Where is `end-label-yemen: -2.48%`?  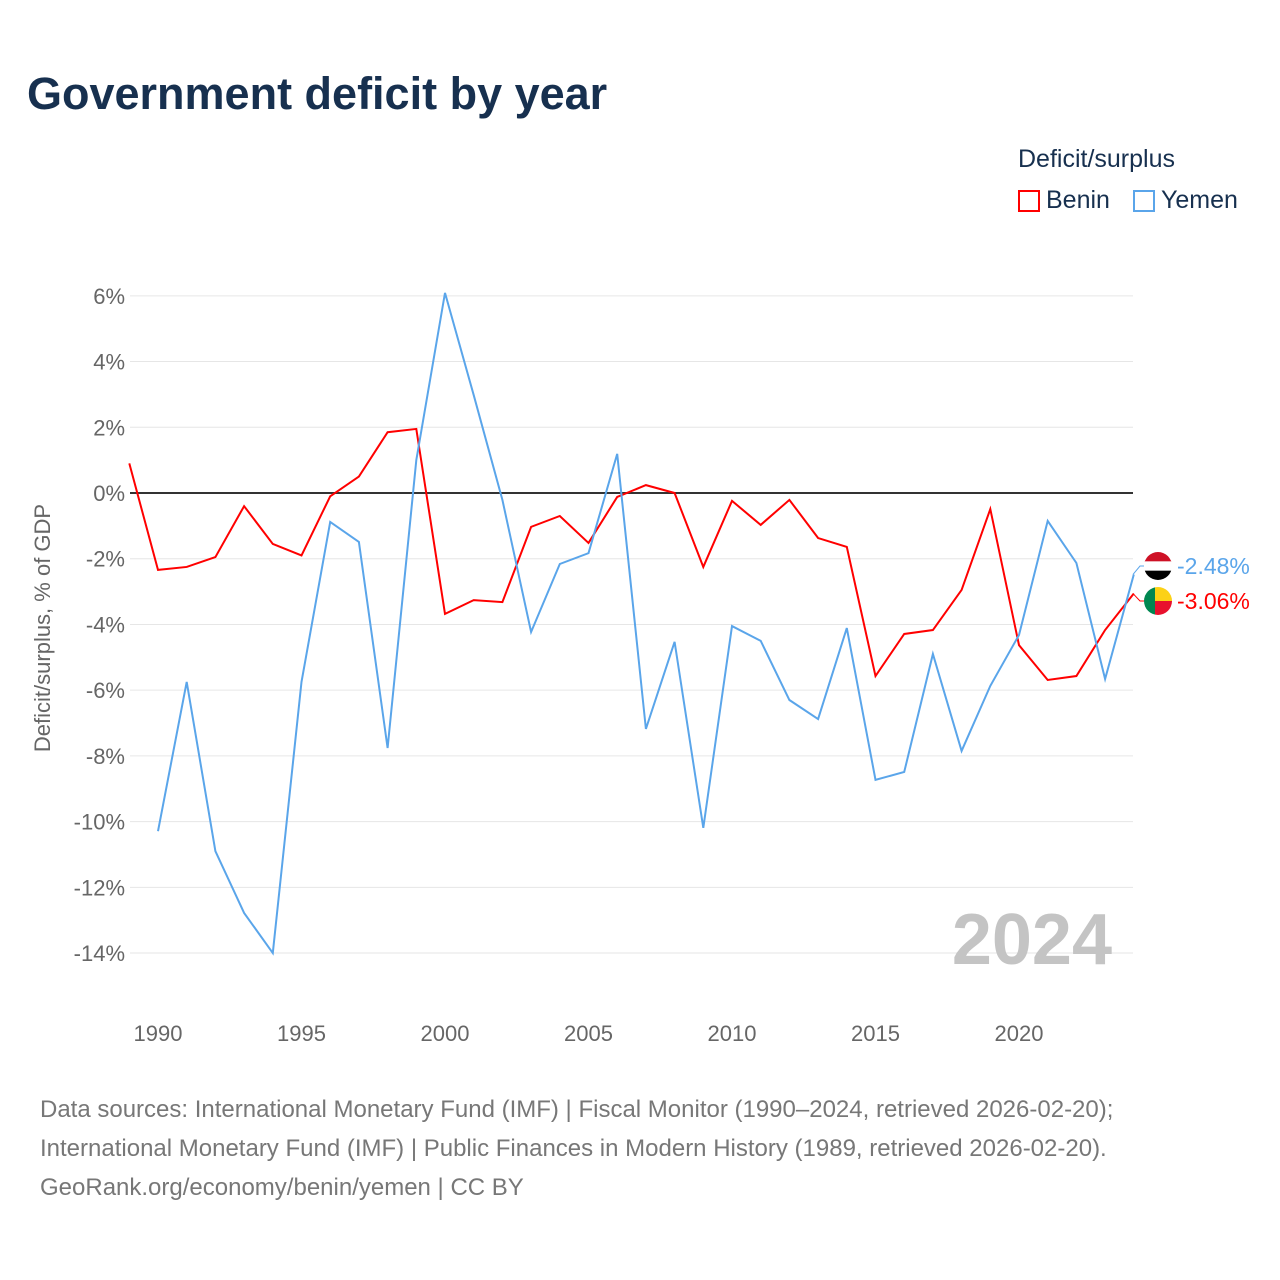
end-label-yemen: -2.48% is located at coordinates (1213, 566).